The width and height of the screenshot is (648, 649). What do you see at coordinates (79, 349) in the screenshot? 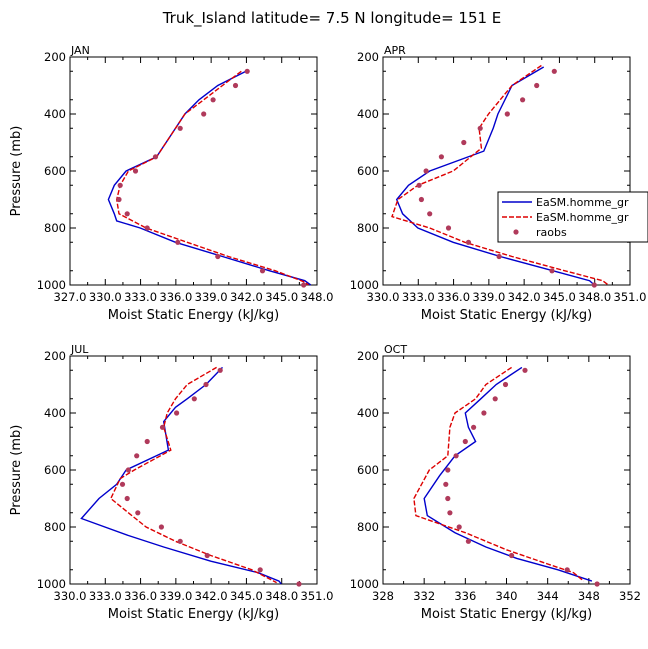
I see `panel-title: JUL` at bounding box center [79, 349].